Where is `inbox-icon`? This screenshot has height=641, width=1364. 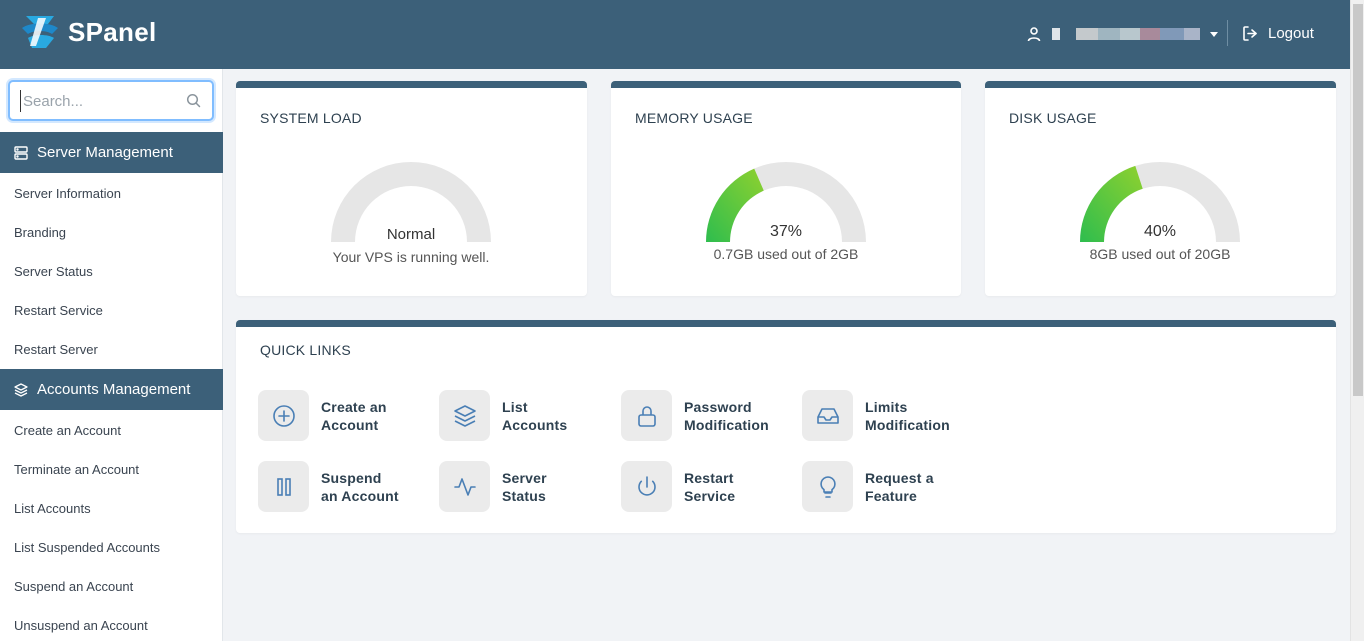 inbox-icon is located at coordinates (827, 415).